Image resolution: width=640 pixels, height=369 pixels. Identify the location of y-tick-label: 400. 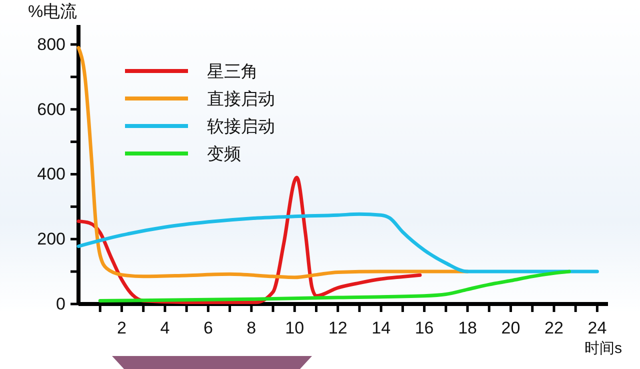
(51, 174).